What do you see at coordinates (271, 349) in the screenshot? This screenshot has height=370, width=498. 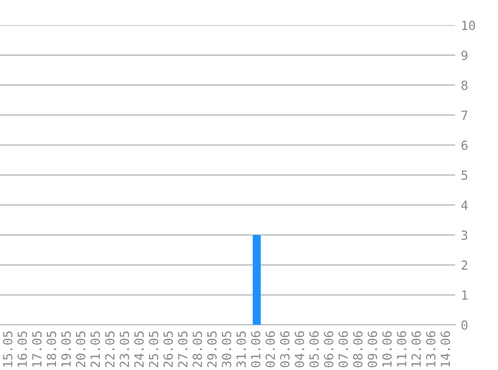 I see `x-tick-label: 02.06` at bounding box center [271, 349].